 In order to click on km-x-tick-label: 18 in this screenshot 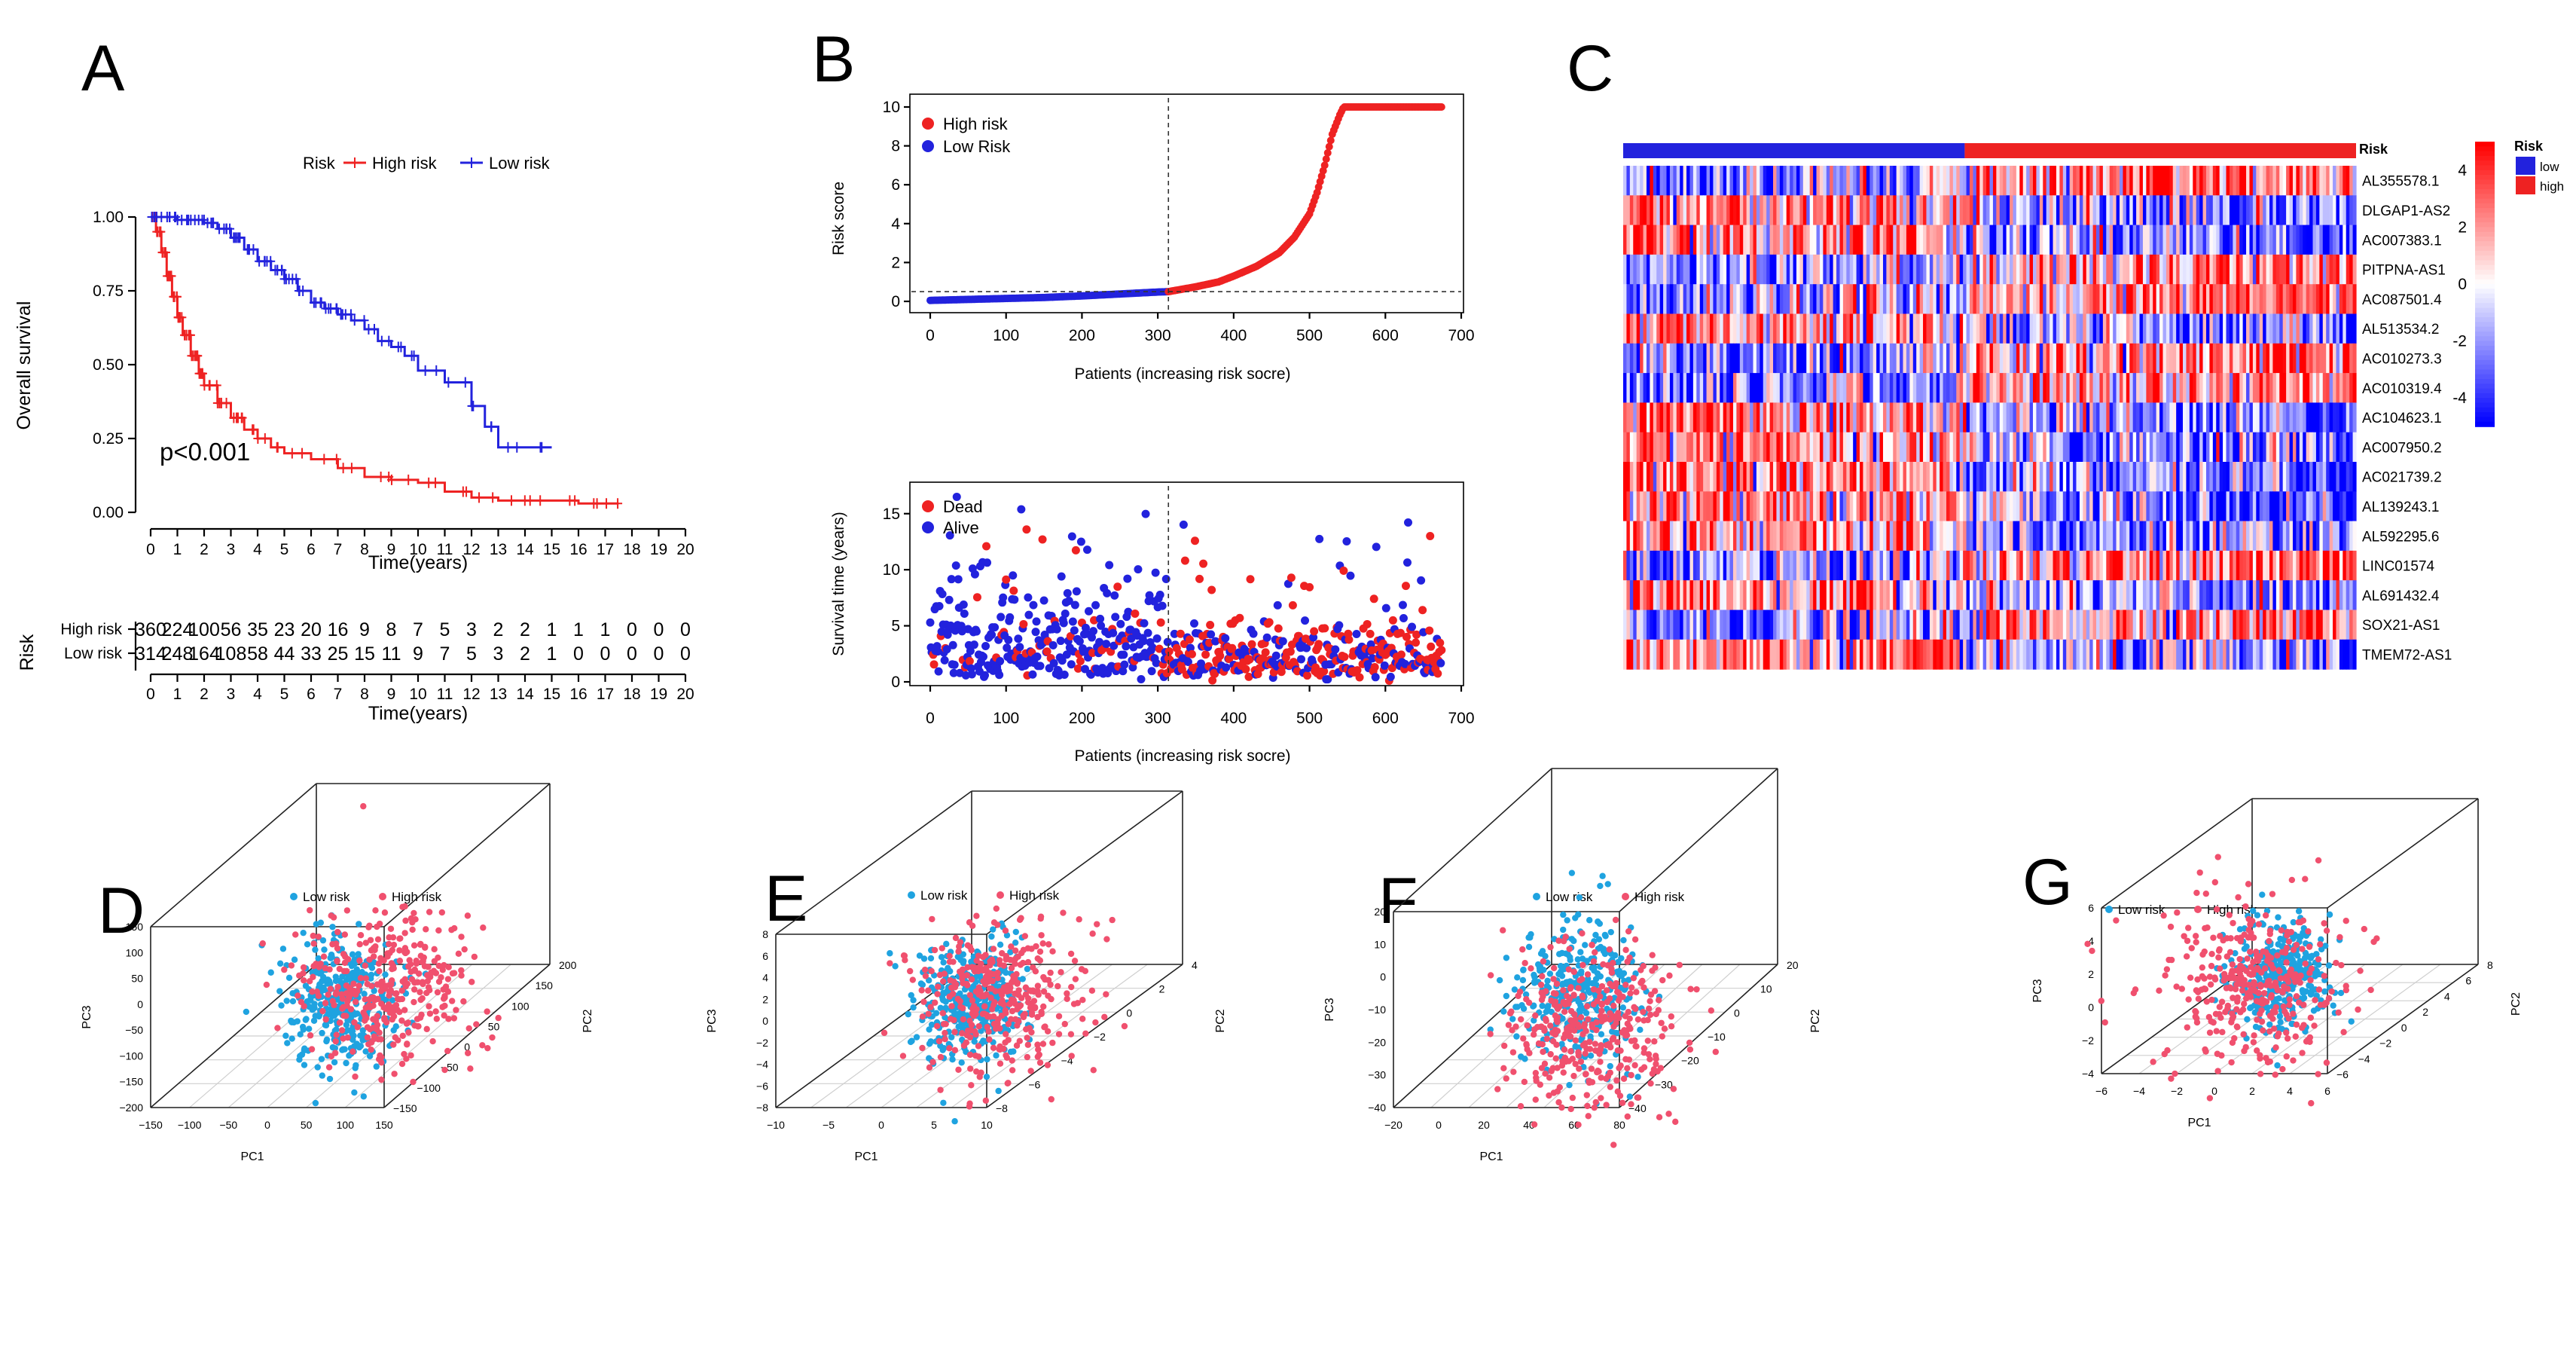, I will do `click(632, 549)`.